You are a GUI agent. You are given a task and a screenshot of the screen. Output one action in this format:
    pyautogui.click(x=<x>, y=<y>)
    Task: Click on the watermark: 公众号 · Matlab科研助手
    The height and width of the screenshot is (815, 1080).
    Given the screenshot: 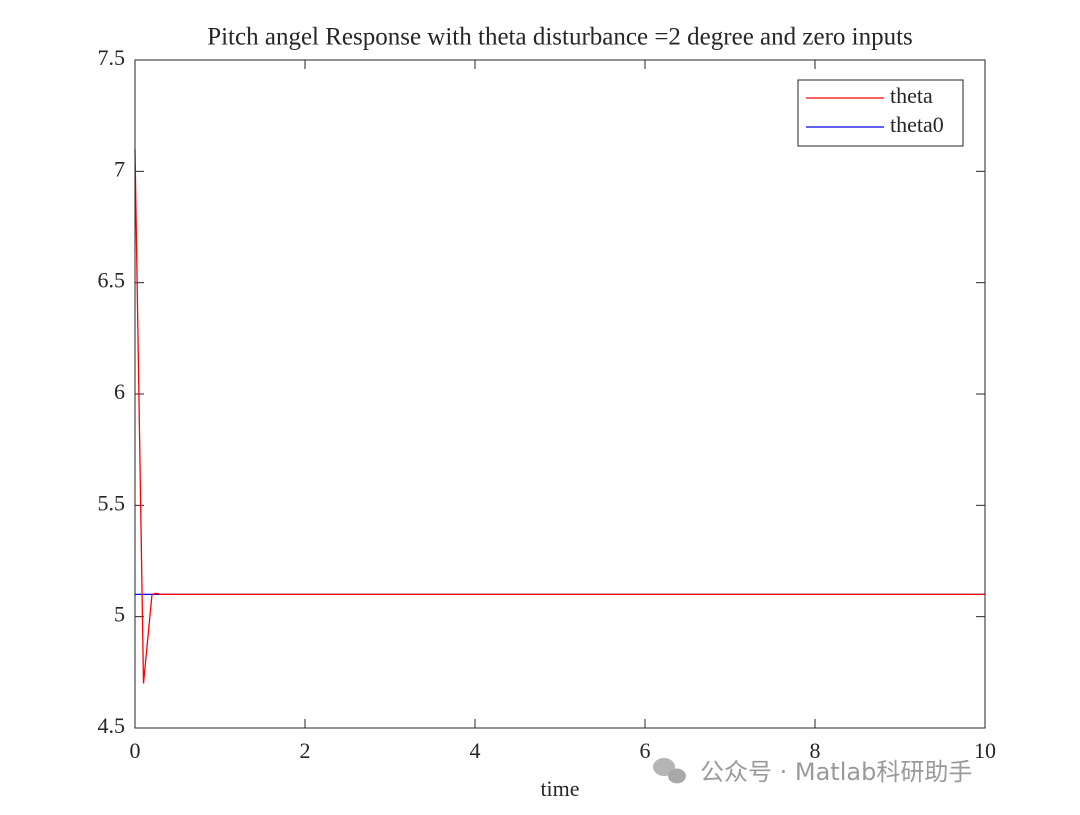 What is the action you would take?
    pyautogui.click(x=812, y=772)
    